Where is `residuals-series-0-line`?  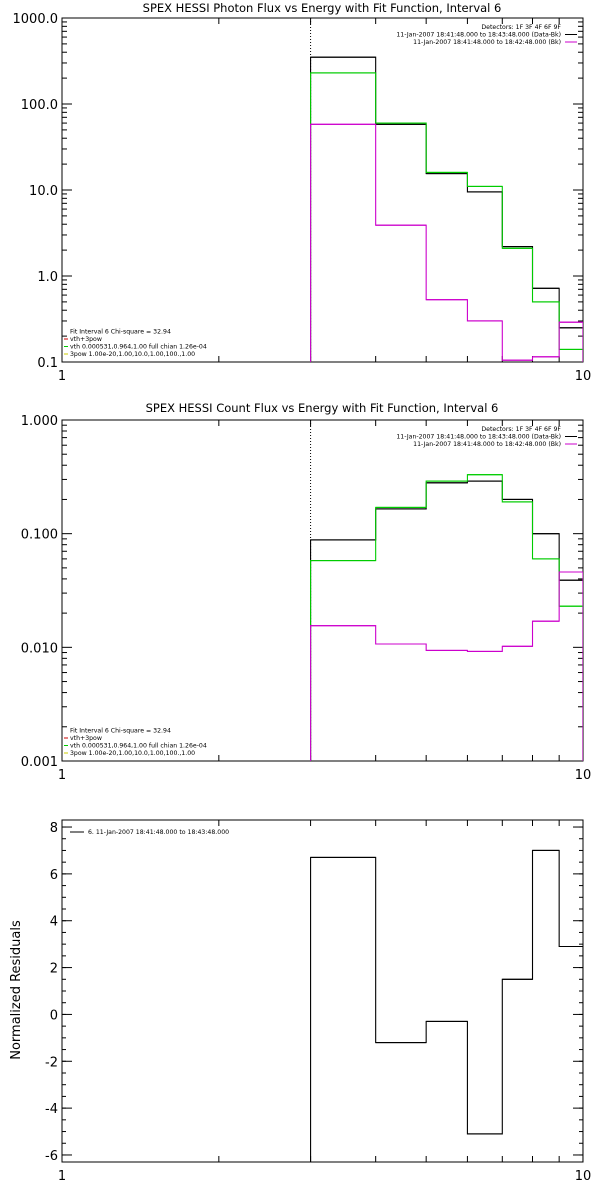
residuals-series-0-line is located at coordinates (446, 1005).